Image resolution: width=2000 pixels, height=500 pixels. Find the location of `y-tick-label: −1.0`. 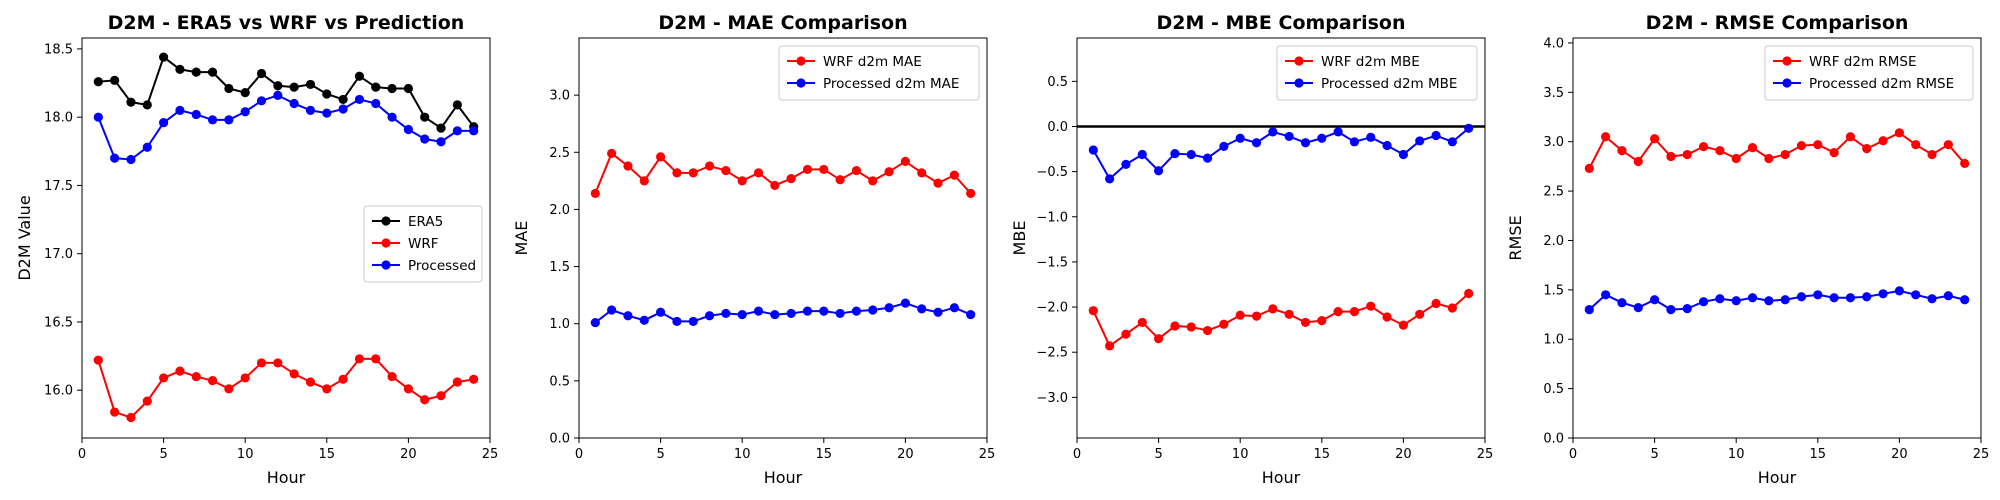

y-tick-label: −1.0 is located at coordinates (1052, 217).